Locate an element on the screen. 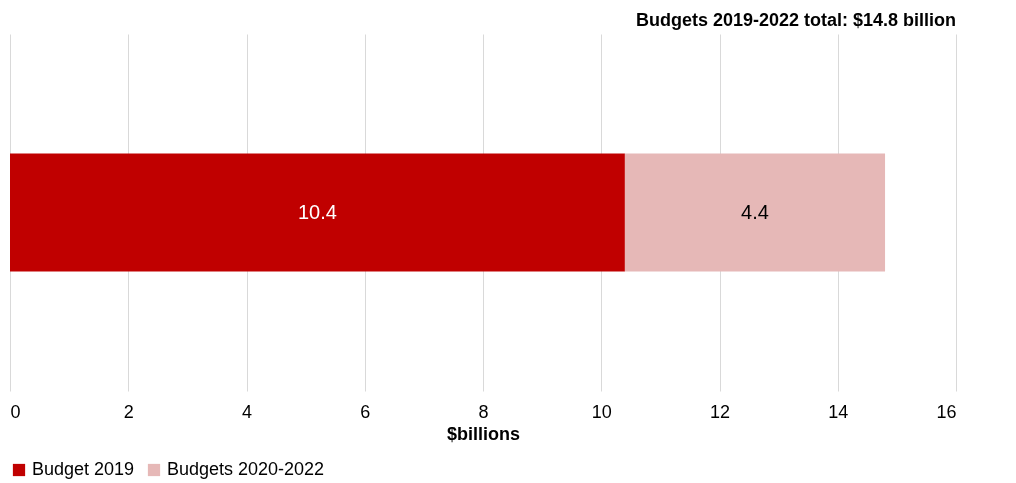 The width and height of the screenshot is (1016, 483). x-tick-label: 10 is located at coordinates (601, 411).